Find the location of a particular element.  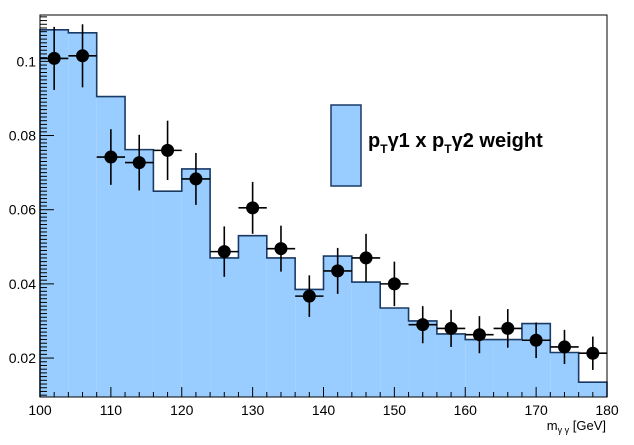

x-tick-label: 110 is located at coordinates (111, 410).